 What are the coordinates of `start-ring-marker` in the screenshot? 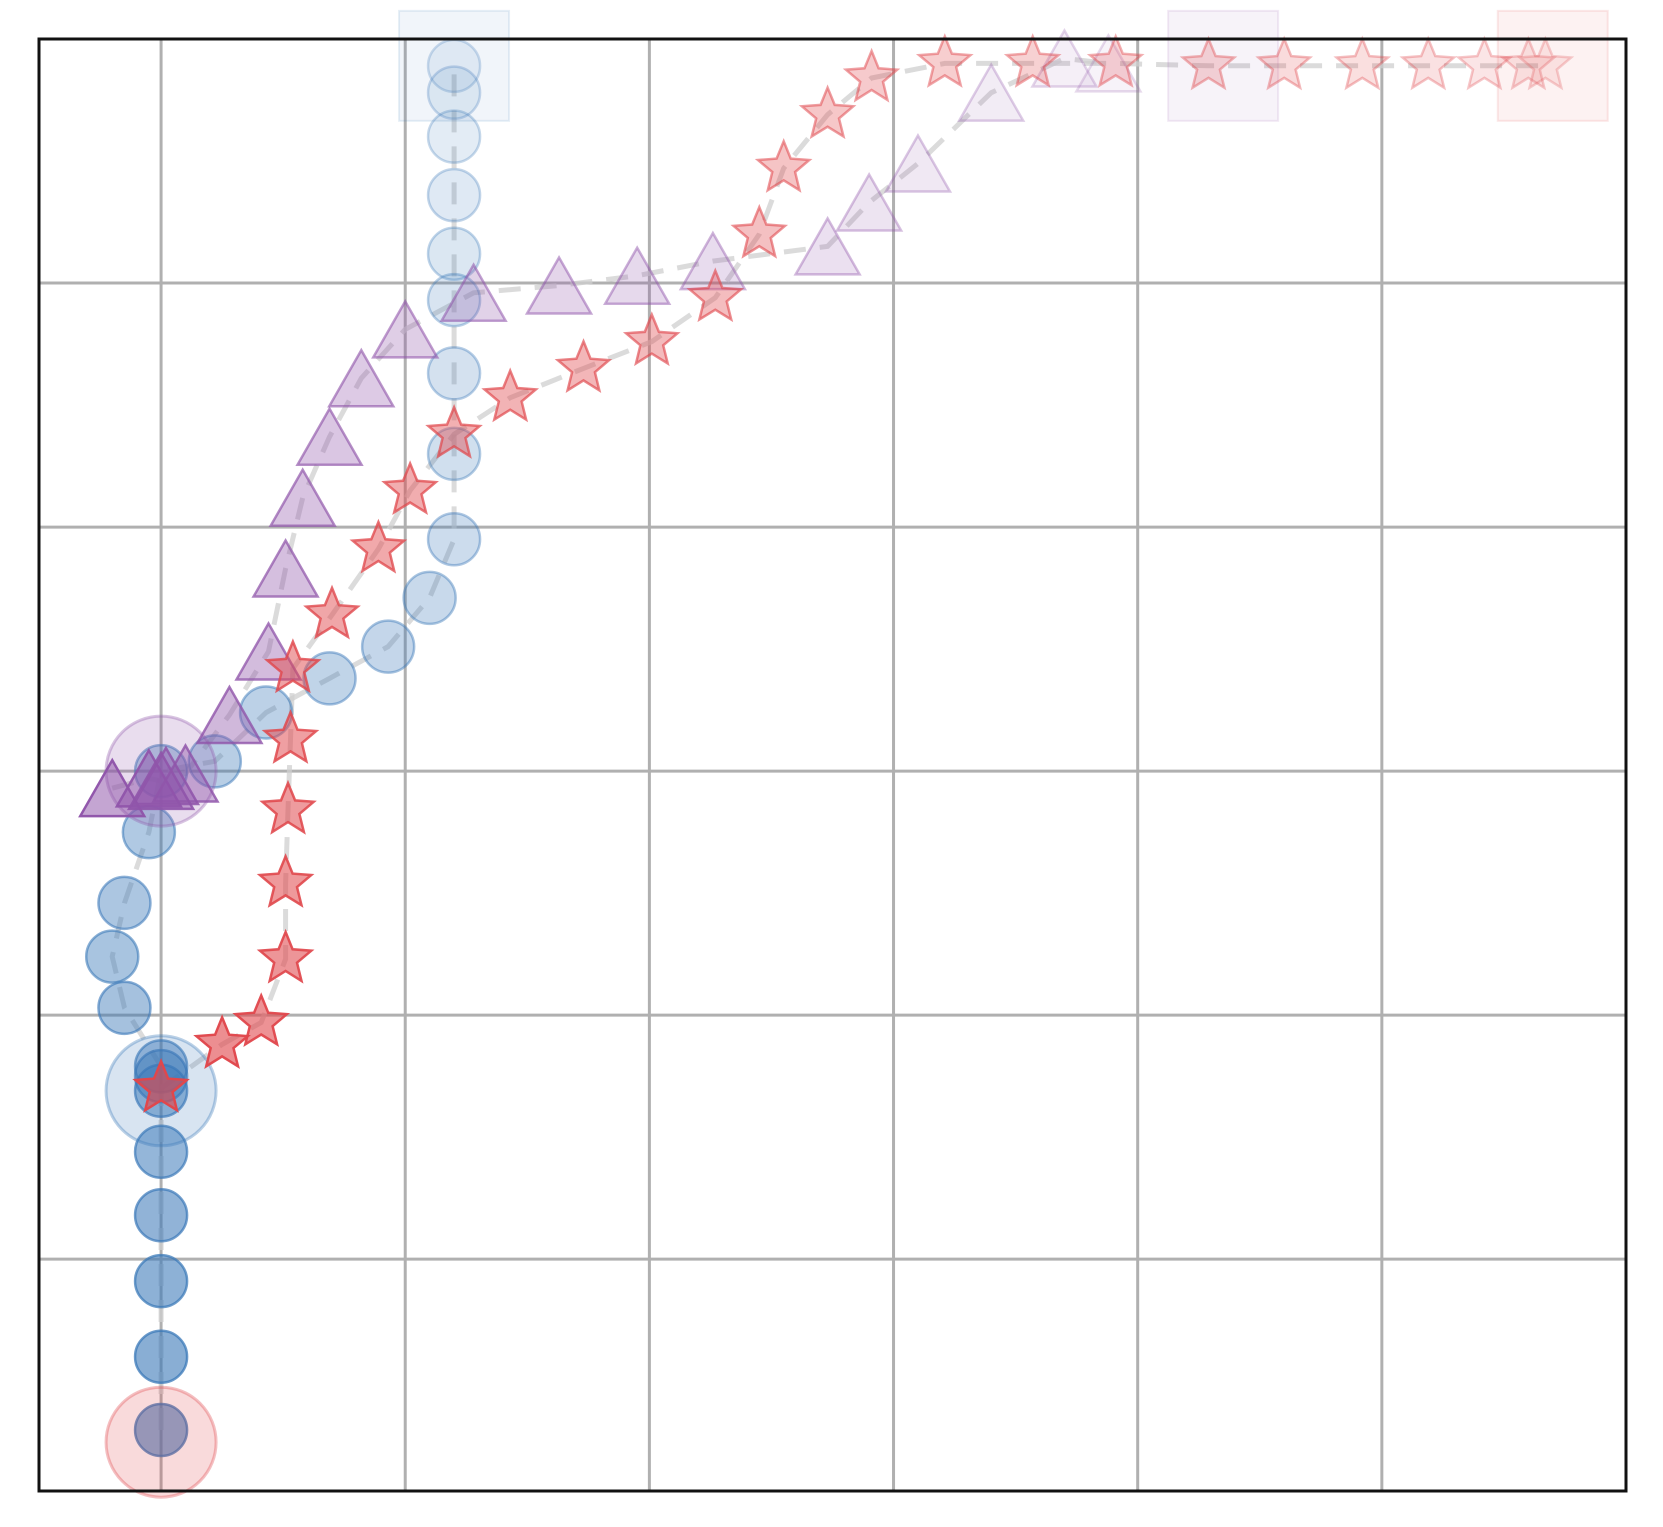 It's located at (161, 1442).